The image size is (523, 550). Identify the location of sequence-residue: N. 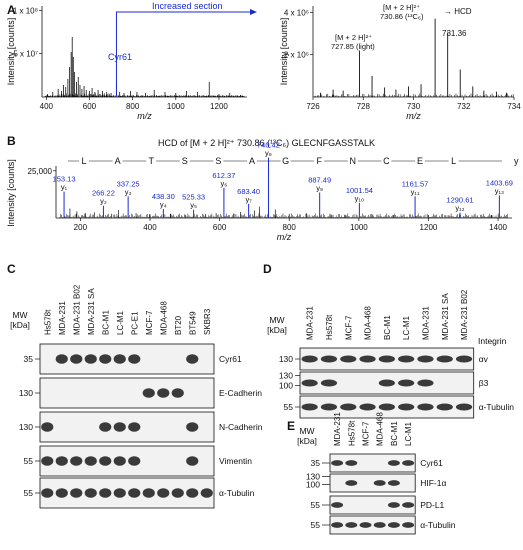
(353, 161).